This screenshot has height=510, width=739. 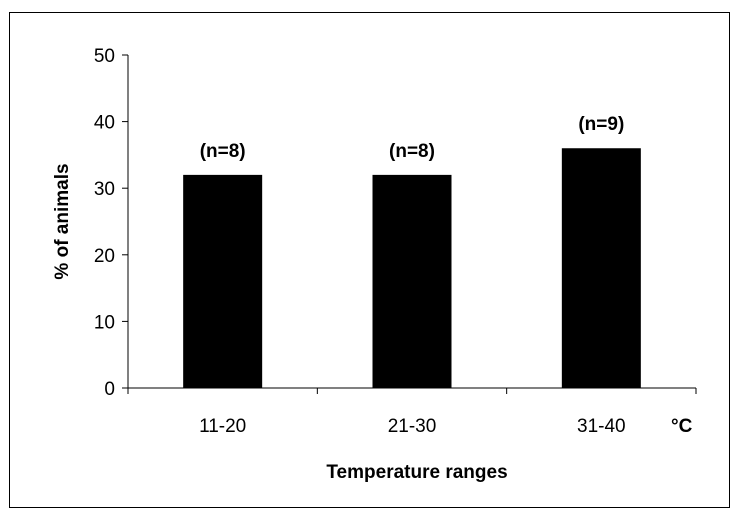 I want to click on x-category-label: 31-40, so click(x=601, y=426).